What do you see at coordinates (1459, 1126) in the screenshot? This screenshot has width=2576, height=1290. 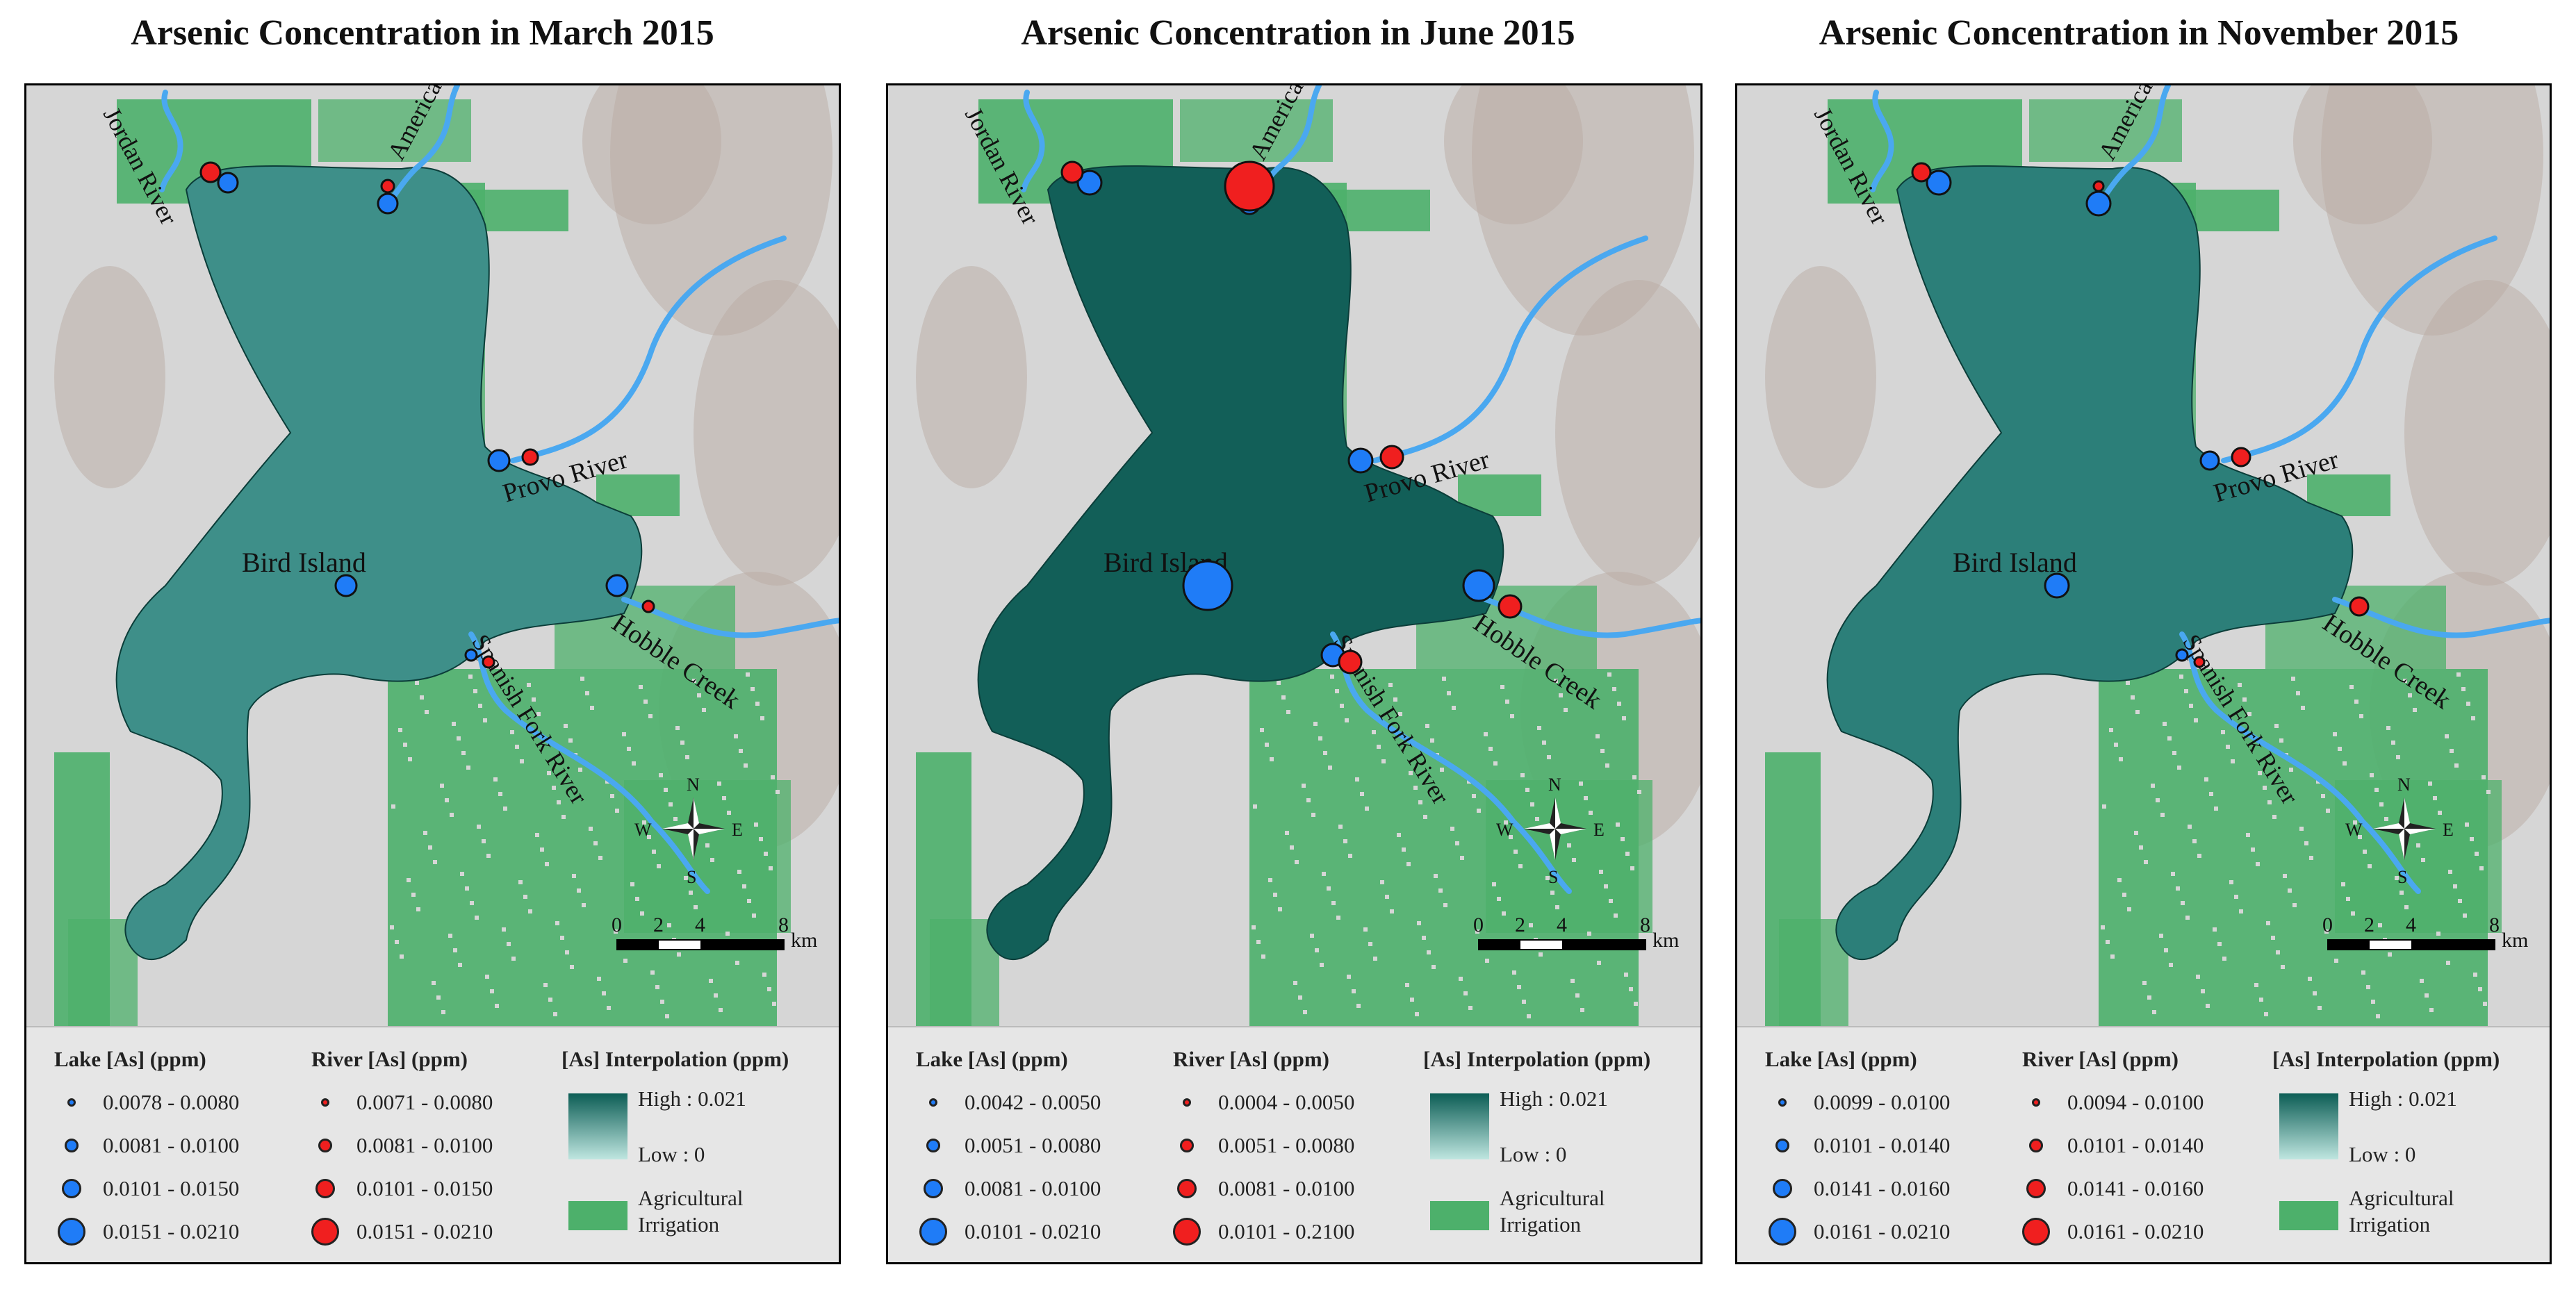 I see `legend-interpolation-gradient` at bounding box center [1459, 1126].